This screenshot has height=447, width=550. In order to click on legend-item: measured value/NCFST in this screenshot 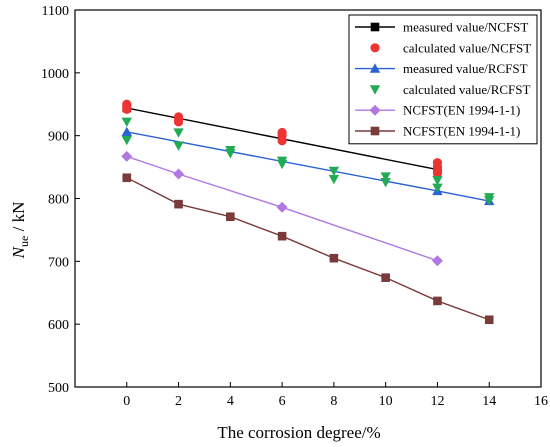, I will do `click(441, 27)`.